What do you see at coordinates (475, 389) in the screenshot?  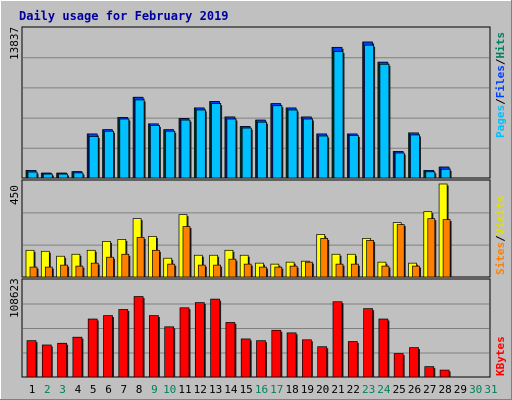 I see `x-tick-label: 30` at bounding box center [475, 389].